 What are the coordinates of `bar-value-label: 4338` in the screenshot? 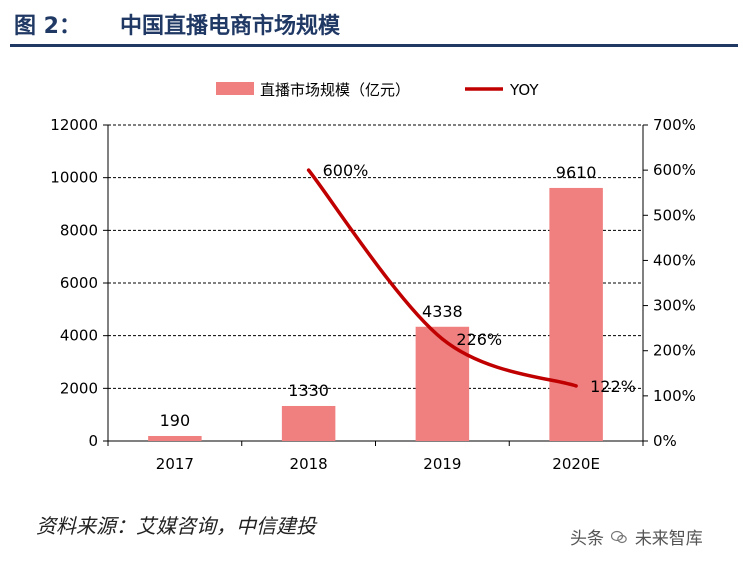 It's located at (442, 311).